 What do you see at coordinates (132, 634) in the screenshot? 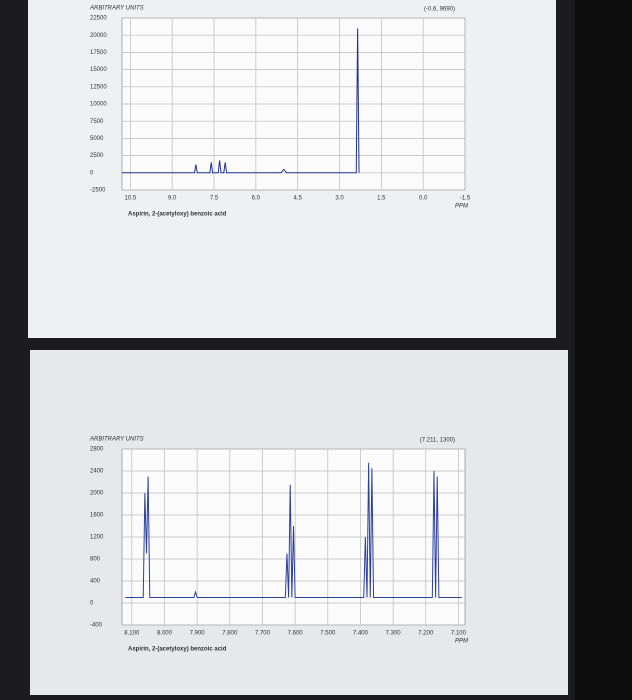
I see `x-tick-label: 8.100` at bounding box center [132, 634].